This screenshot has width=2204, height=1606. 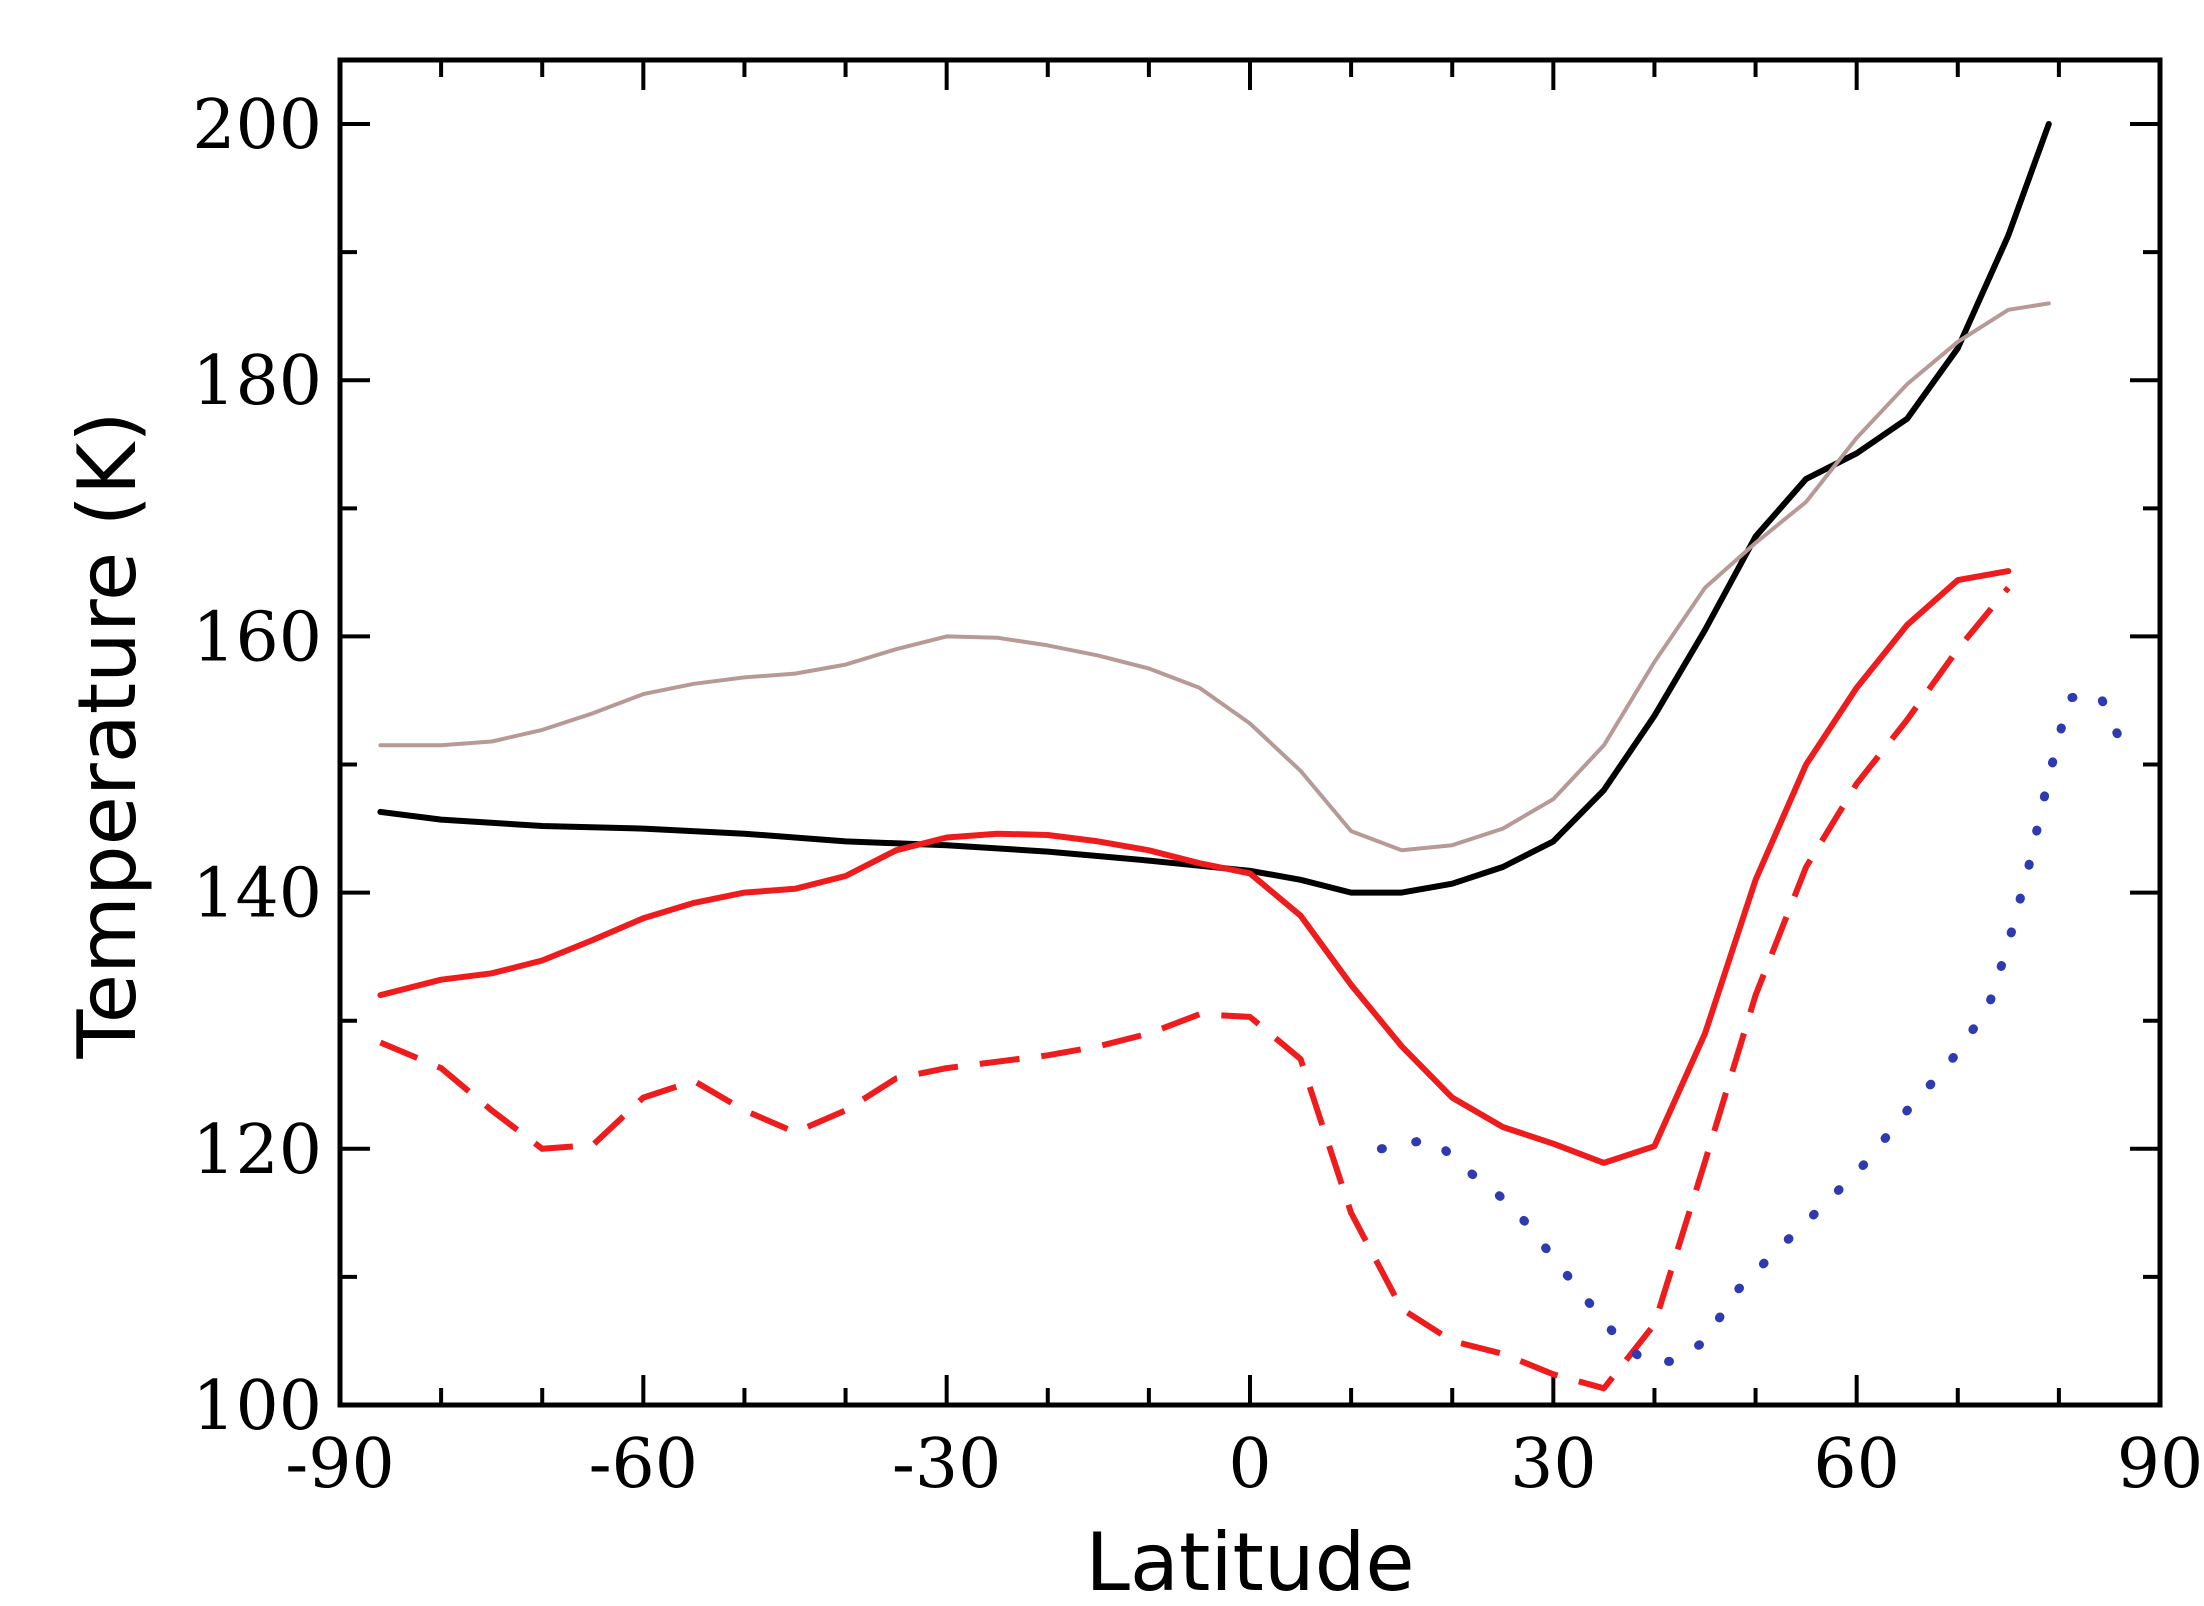 What do you see at coordinates (340, 1464) in the screenshot?
I see `x-tick-label: -90` at bounding box center [340, 1464].